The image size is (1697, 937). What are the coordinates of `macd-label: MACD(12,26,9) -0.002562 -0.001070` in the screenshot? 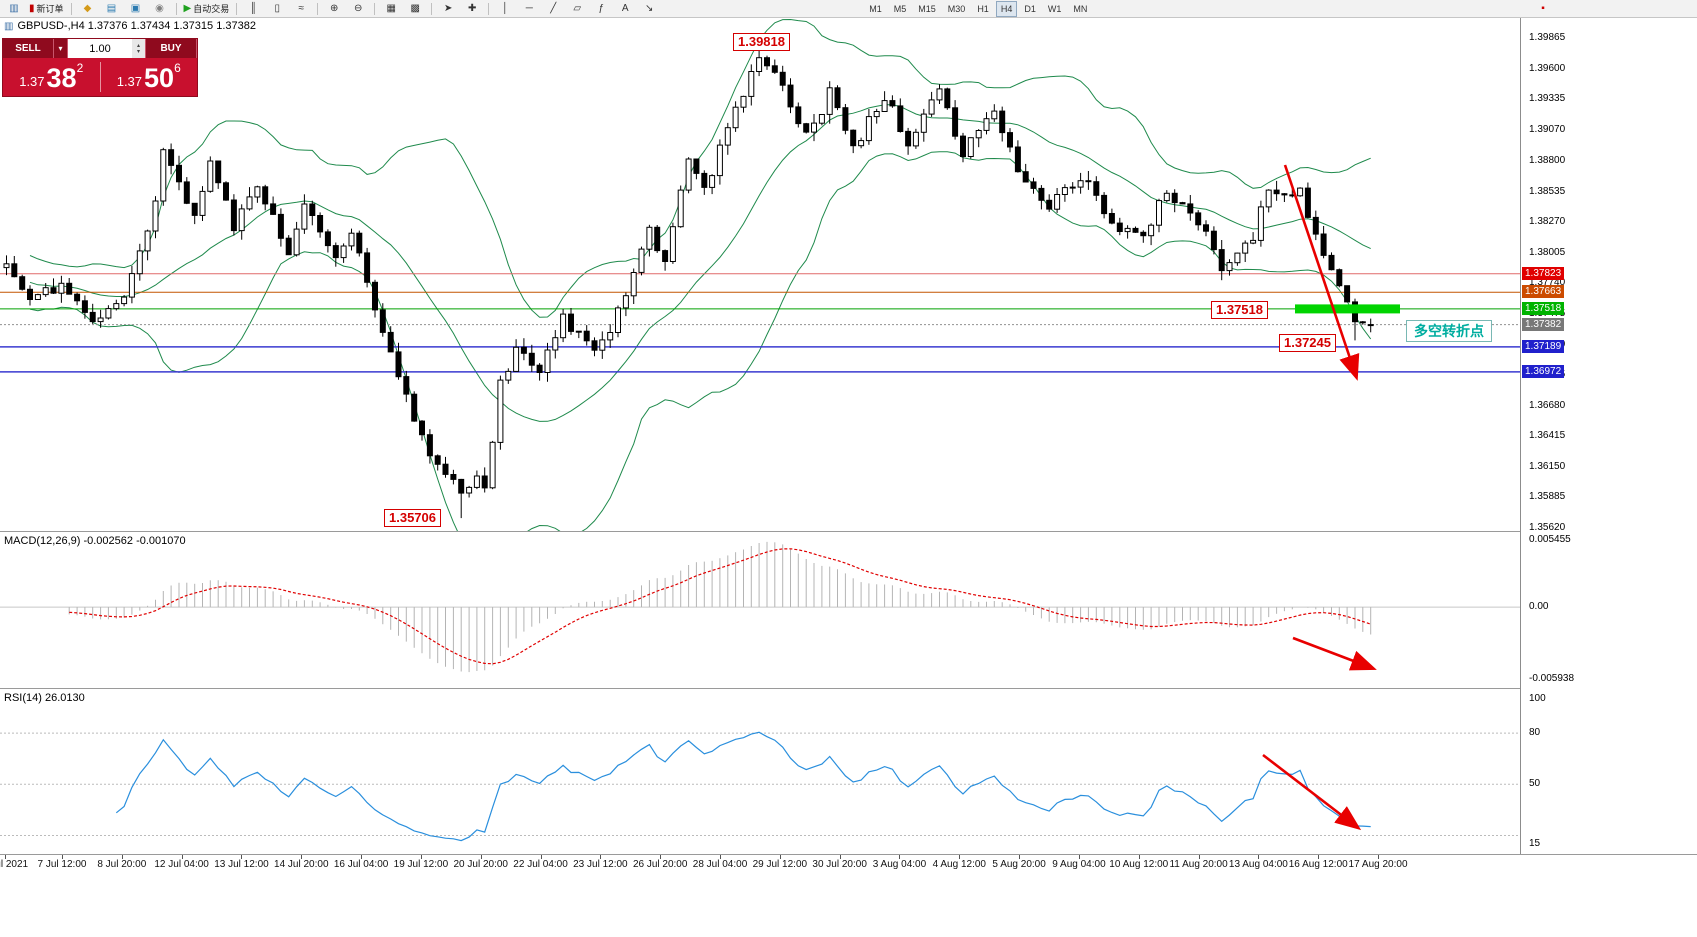 It's located at (95, 541).